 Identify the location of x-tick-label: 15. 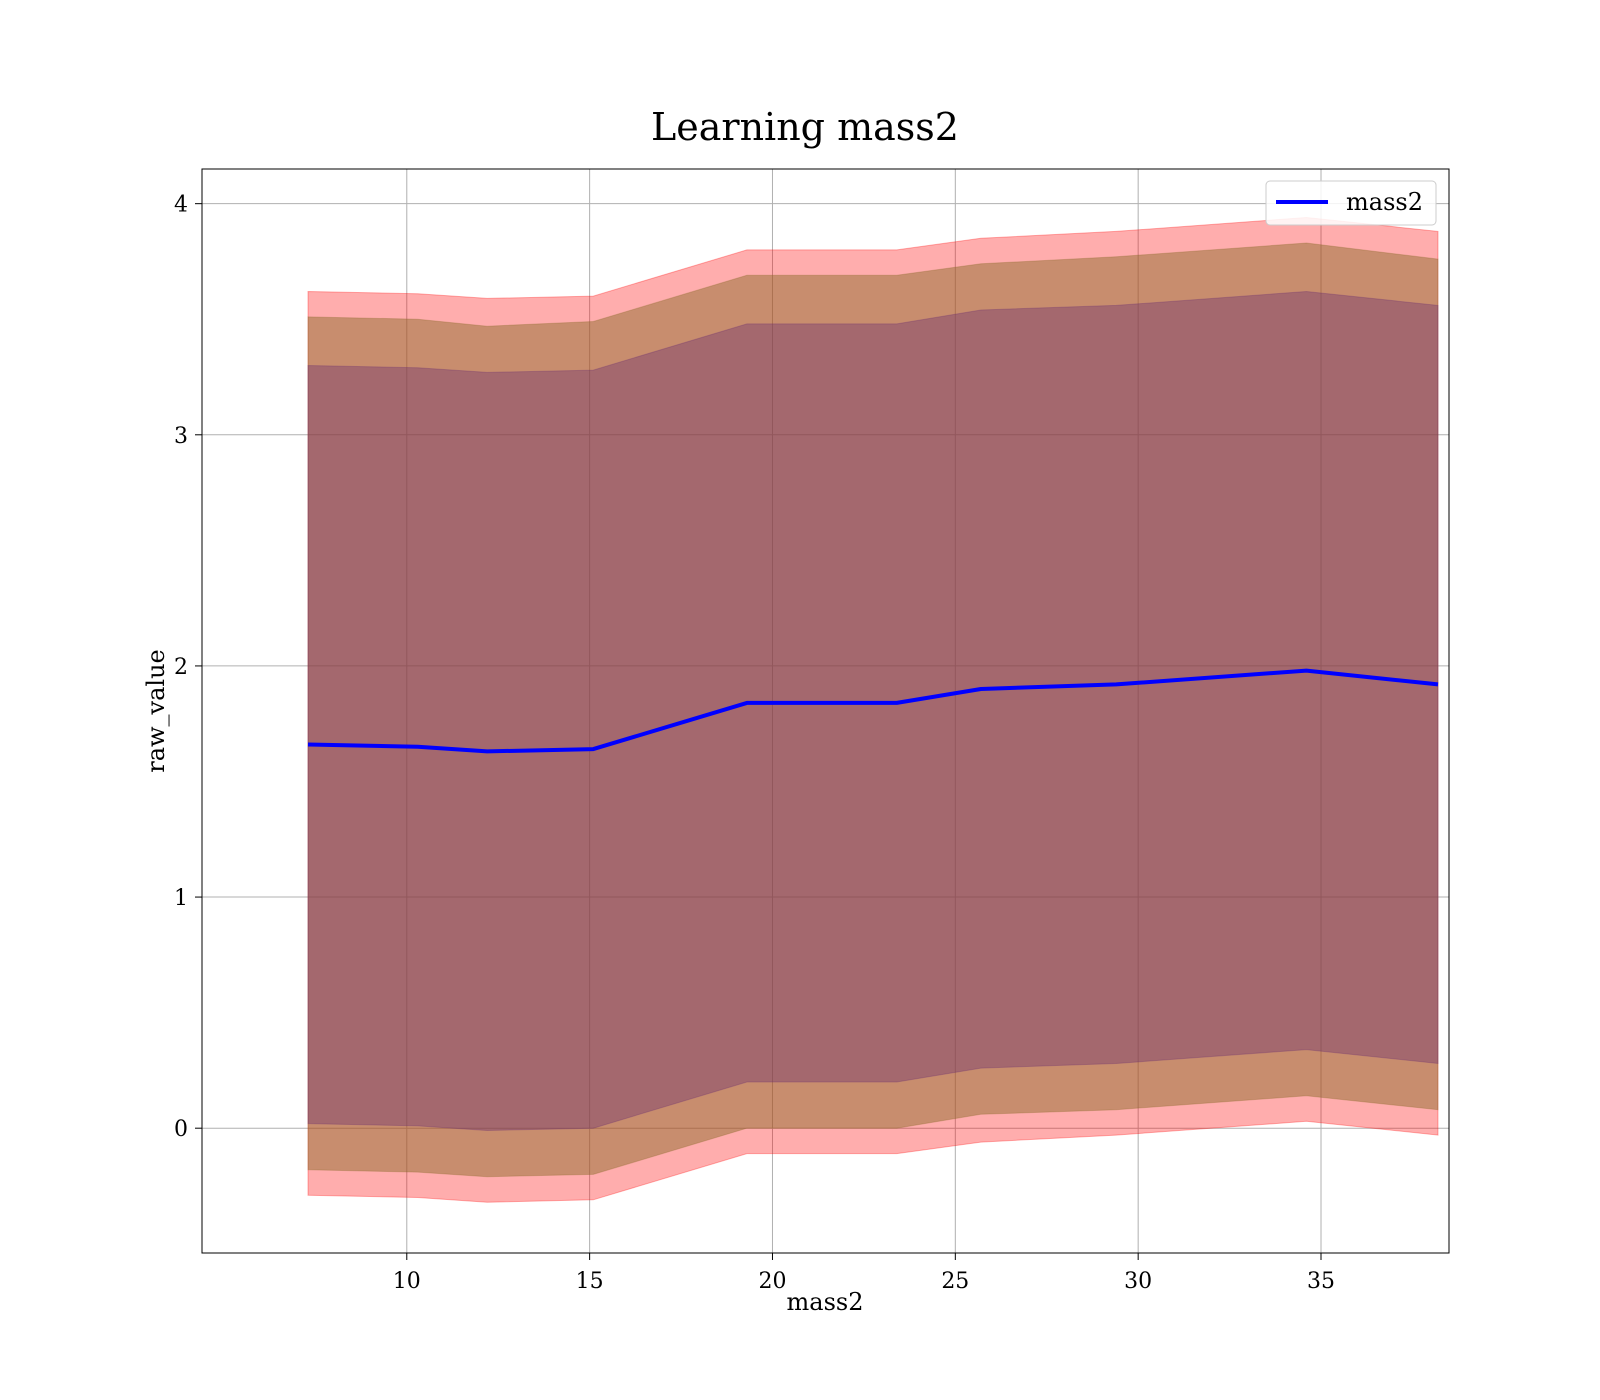
(590, 1281).